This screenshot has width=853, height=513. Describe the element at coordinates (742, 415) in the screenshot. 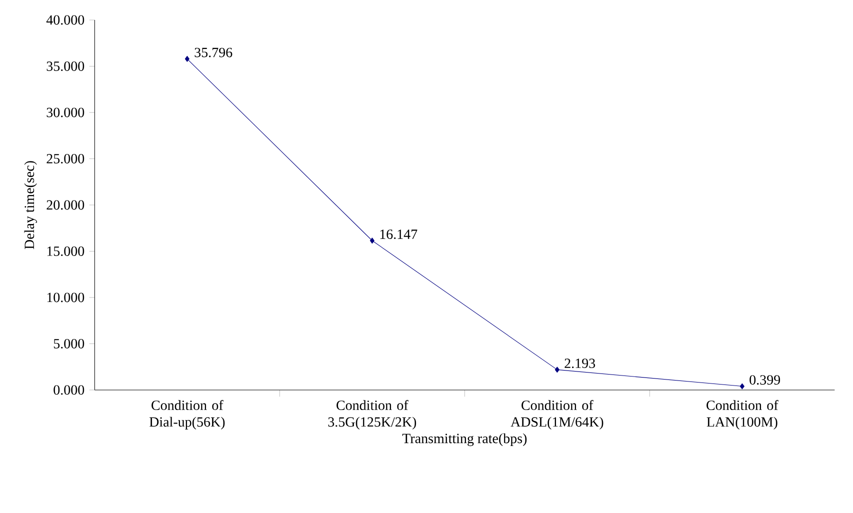

I see `x-tick-label: Condition of LAN(100M)` at that location.